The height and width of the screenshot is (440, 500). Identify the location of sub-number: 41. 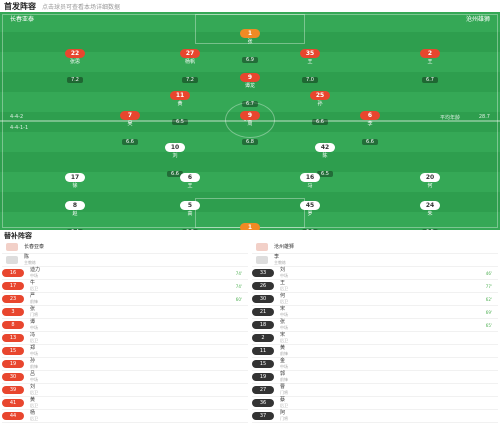
(13, 403).